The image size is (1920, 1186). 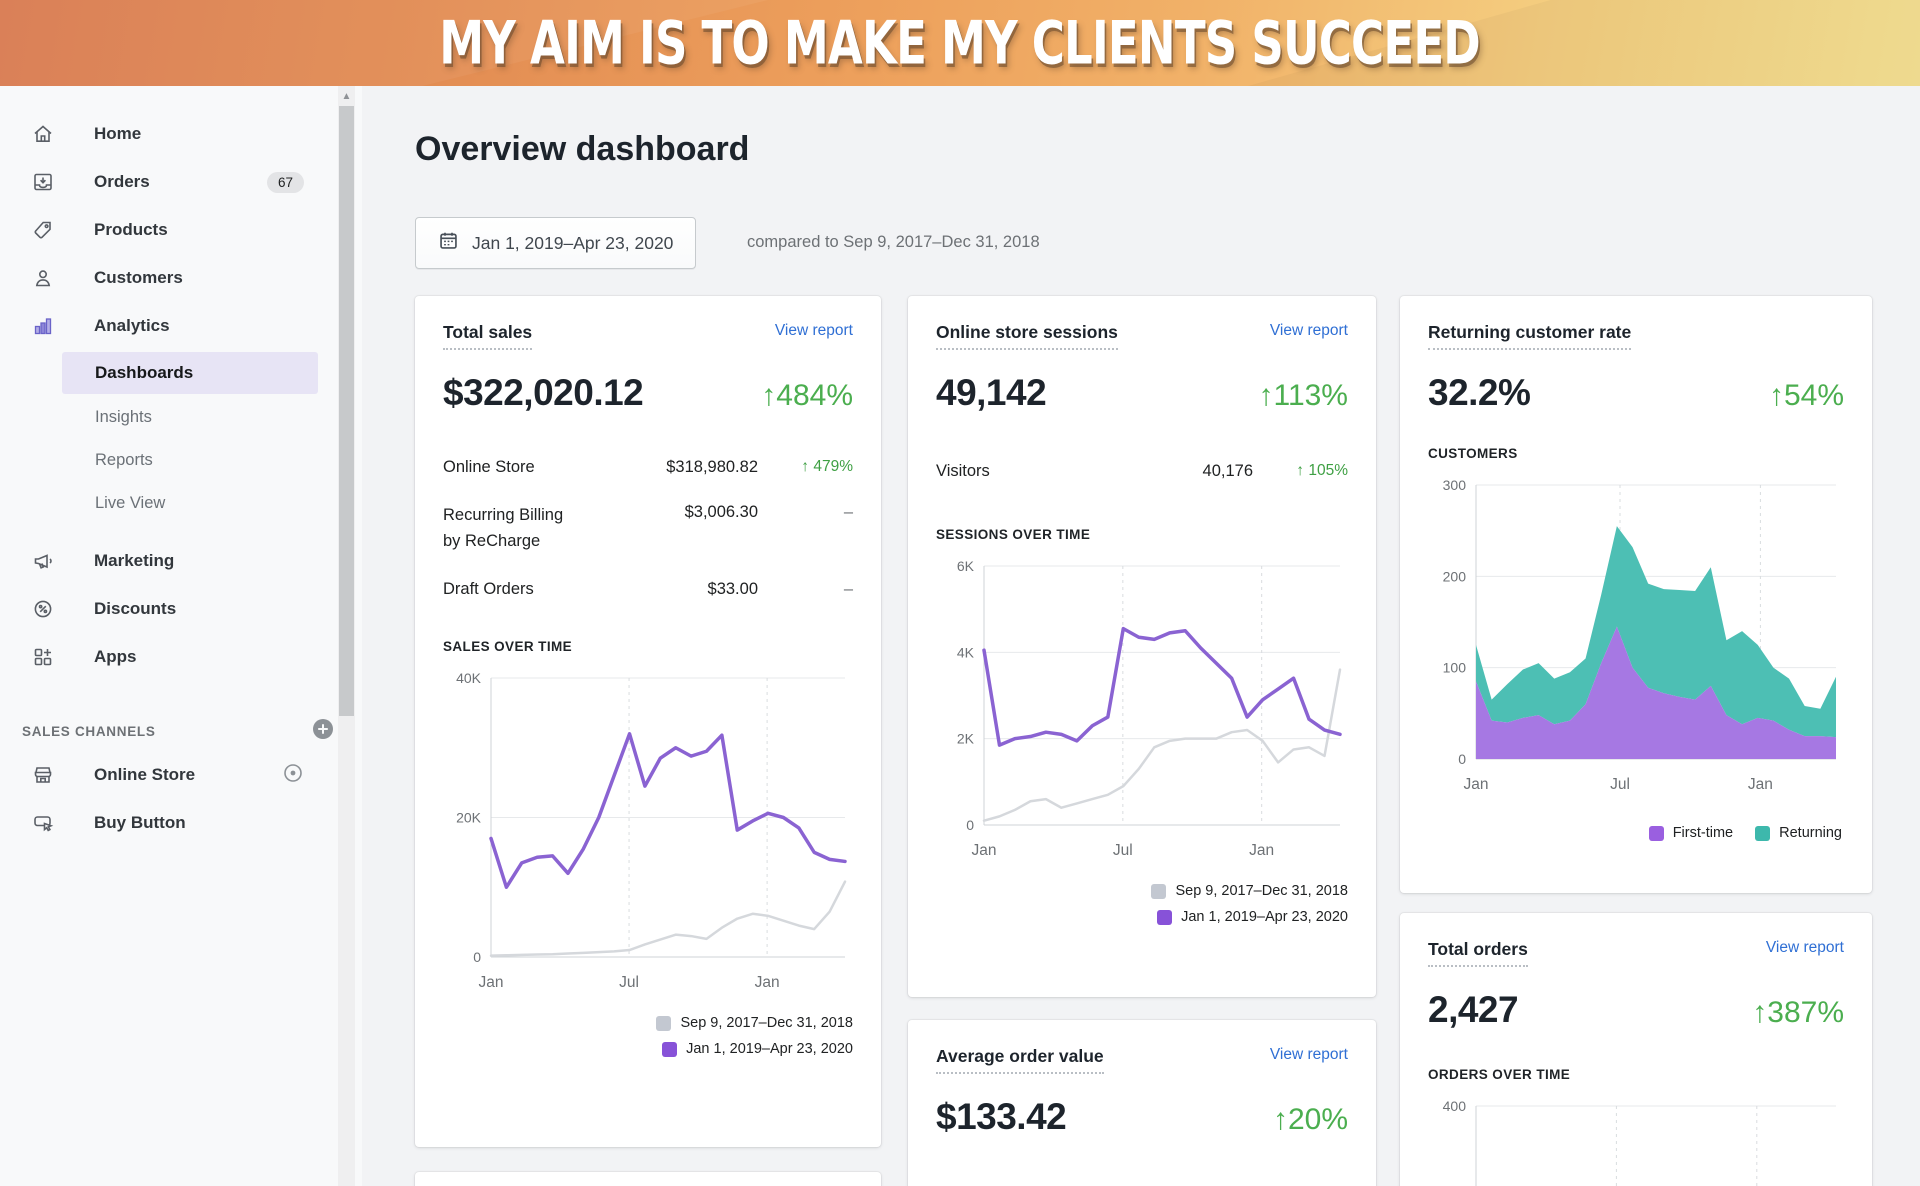 I want to click on eye-icon, so click(x=293, y=775).